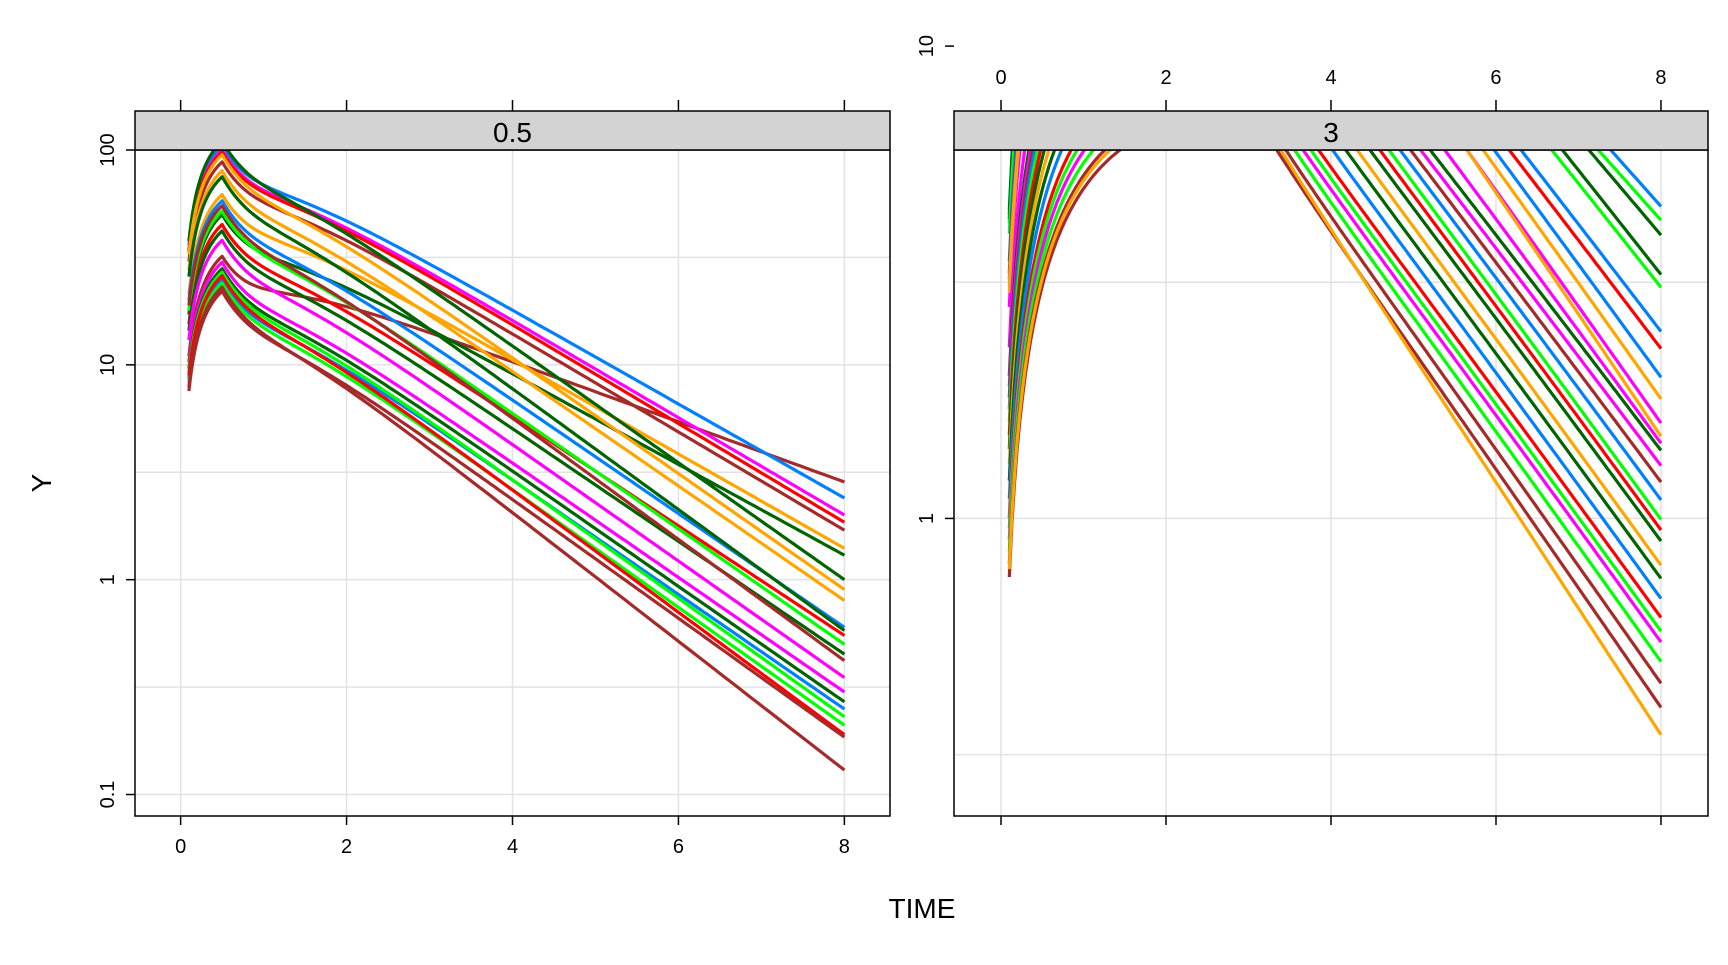  I want to click on panel-strip-label: 0.5, so click(512, 132).